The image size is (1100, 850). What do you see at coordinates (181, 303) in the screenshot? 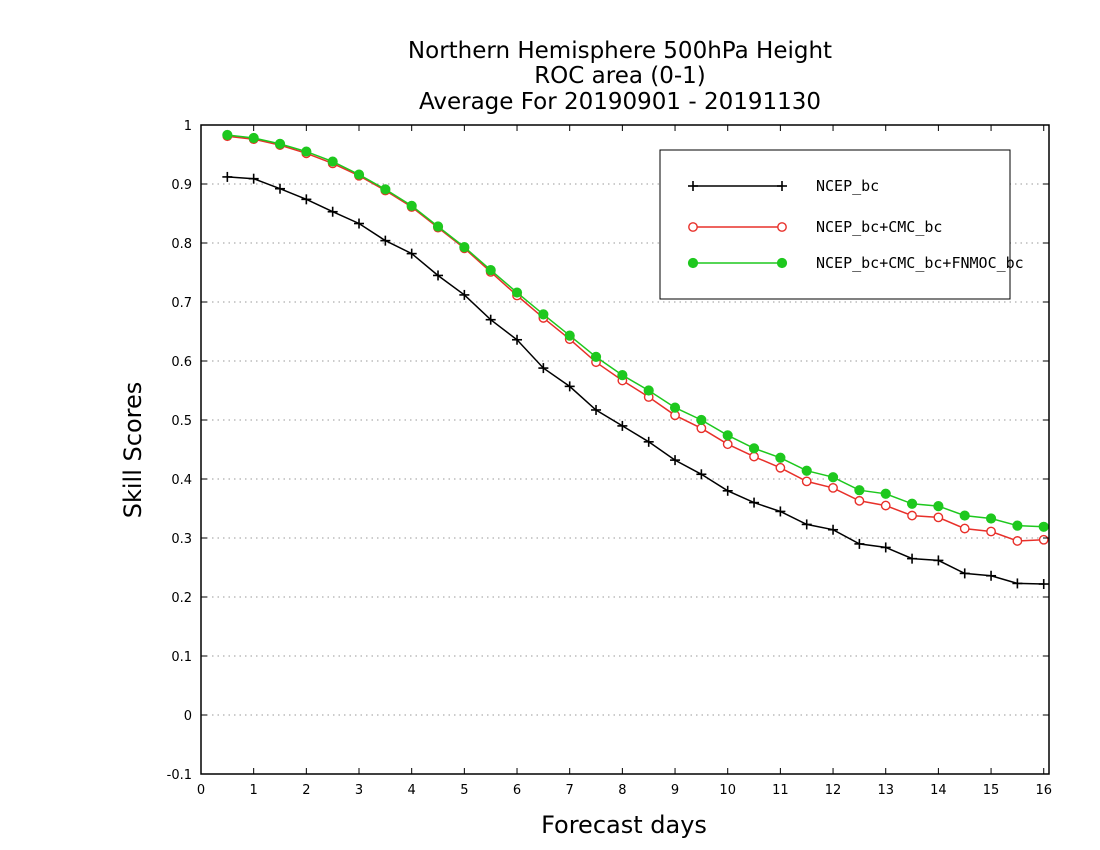
I see `y-tick-label: 0.7` at bounding box center [181, 303].